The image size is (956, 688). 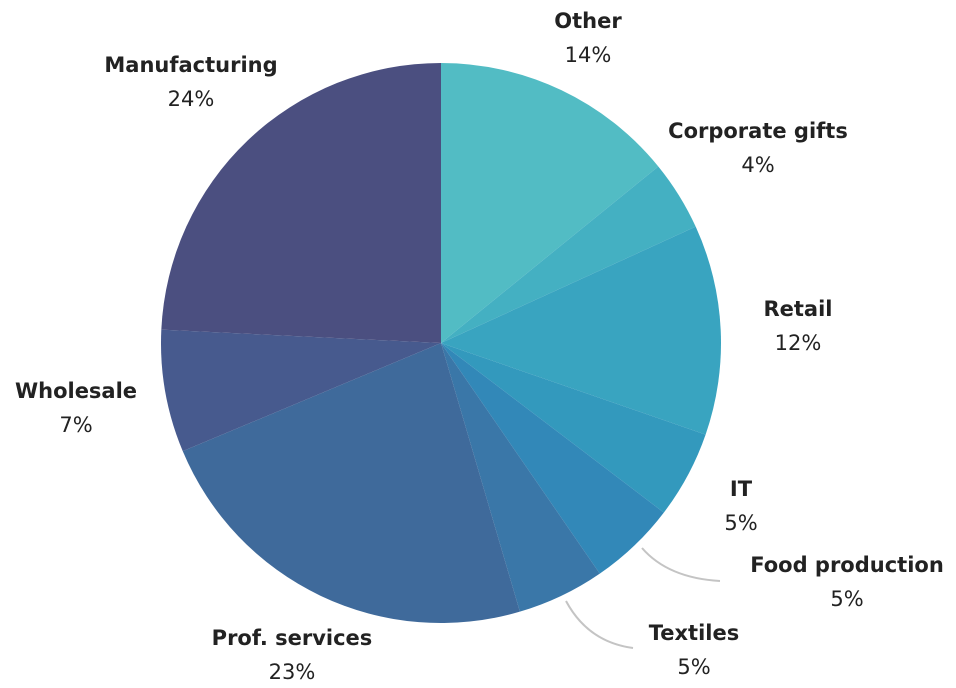 What do you see at coordinates (520, 477) in the screenshot?
I see `pie-slice-textiles` at bounding box center [520, 477].